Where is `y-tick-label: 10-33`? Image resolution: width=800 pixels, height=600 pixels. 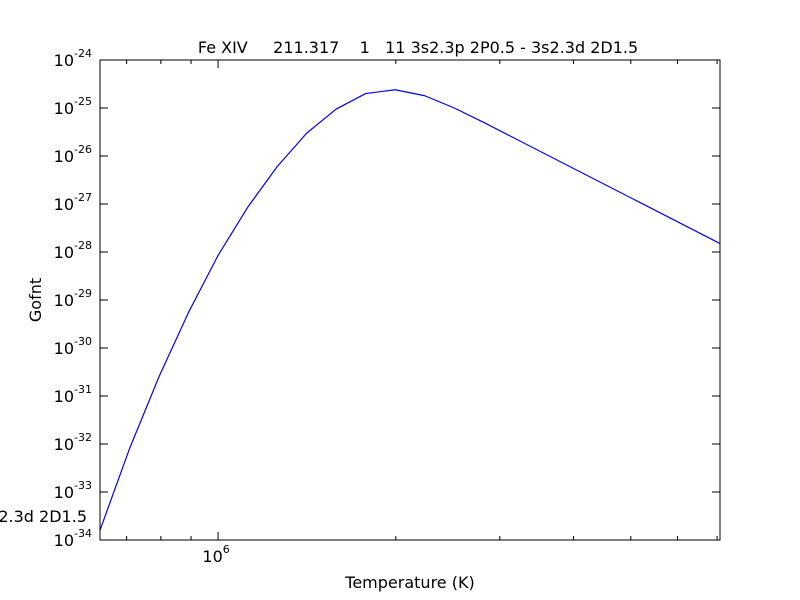 y-tick-label: 10-33 is located at coordinates (73, 490).